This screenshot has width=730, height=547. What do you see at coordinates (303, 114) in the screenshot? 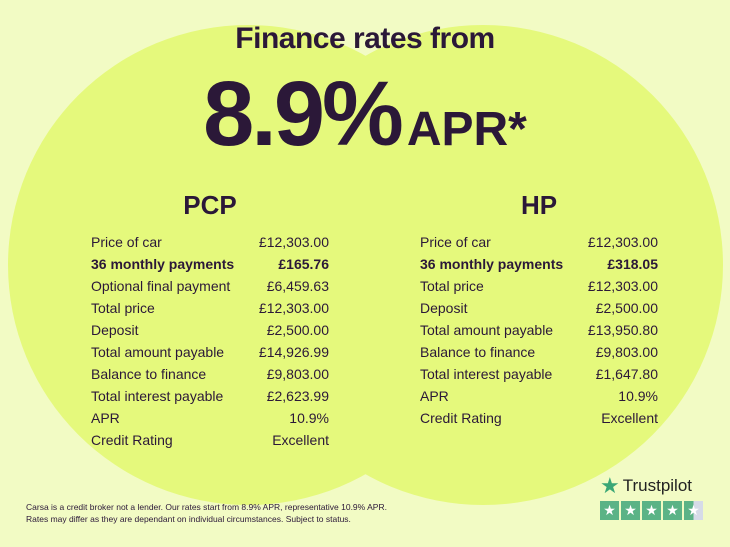
I see `rate-value: 8.9%` at bounding box center [303, 114].